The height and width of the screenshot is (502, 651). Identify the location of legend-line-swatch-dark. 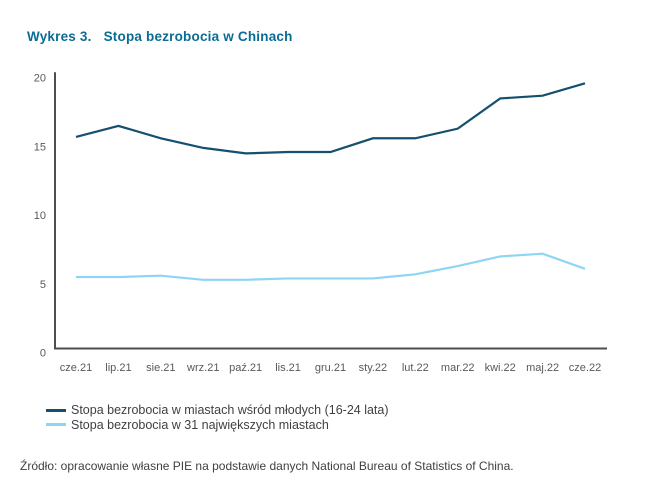
(56, 410).